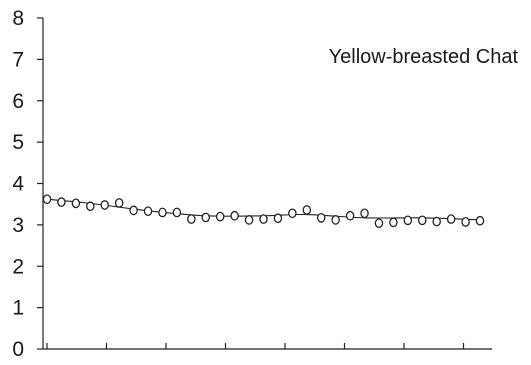  Describe the element at coordinates (27, 184) in the screenshot. I see `y-ticks: 0 1 2 3 4 5 6 7 8` at that location.